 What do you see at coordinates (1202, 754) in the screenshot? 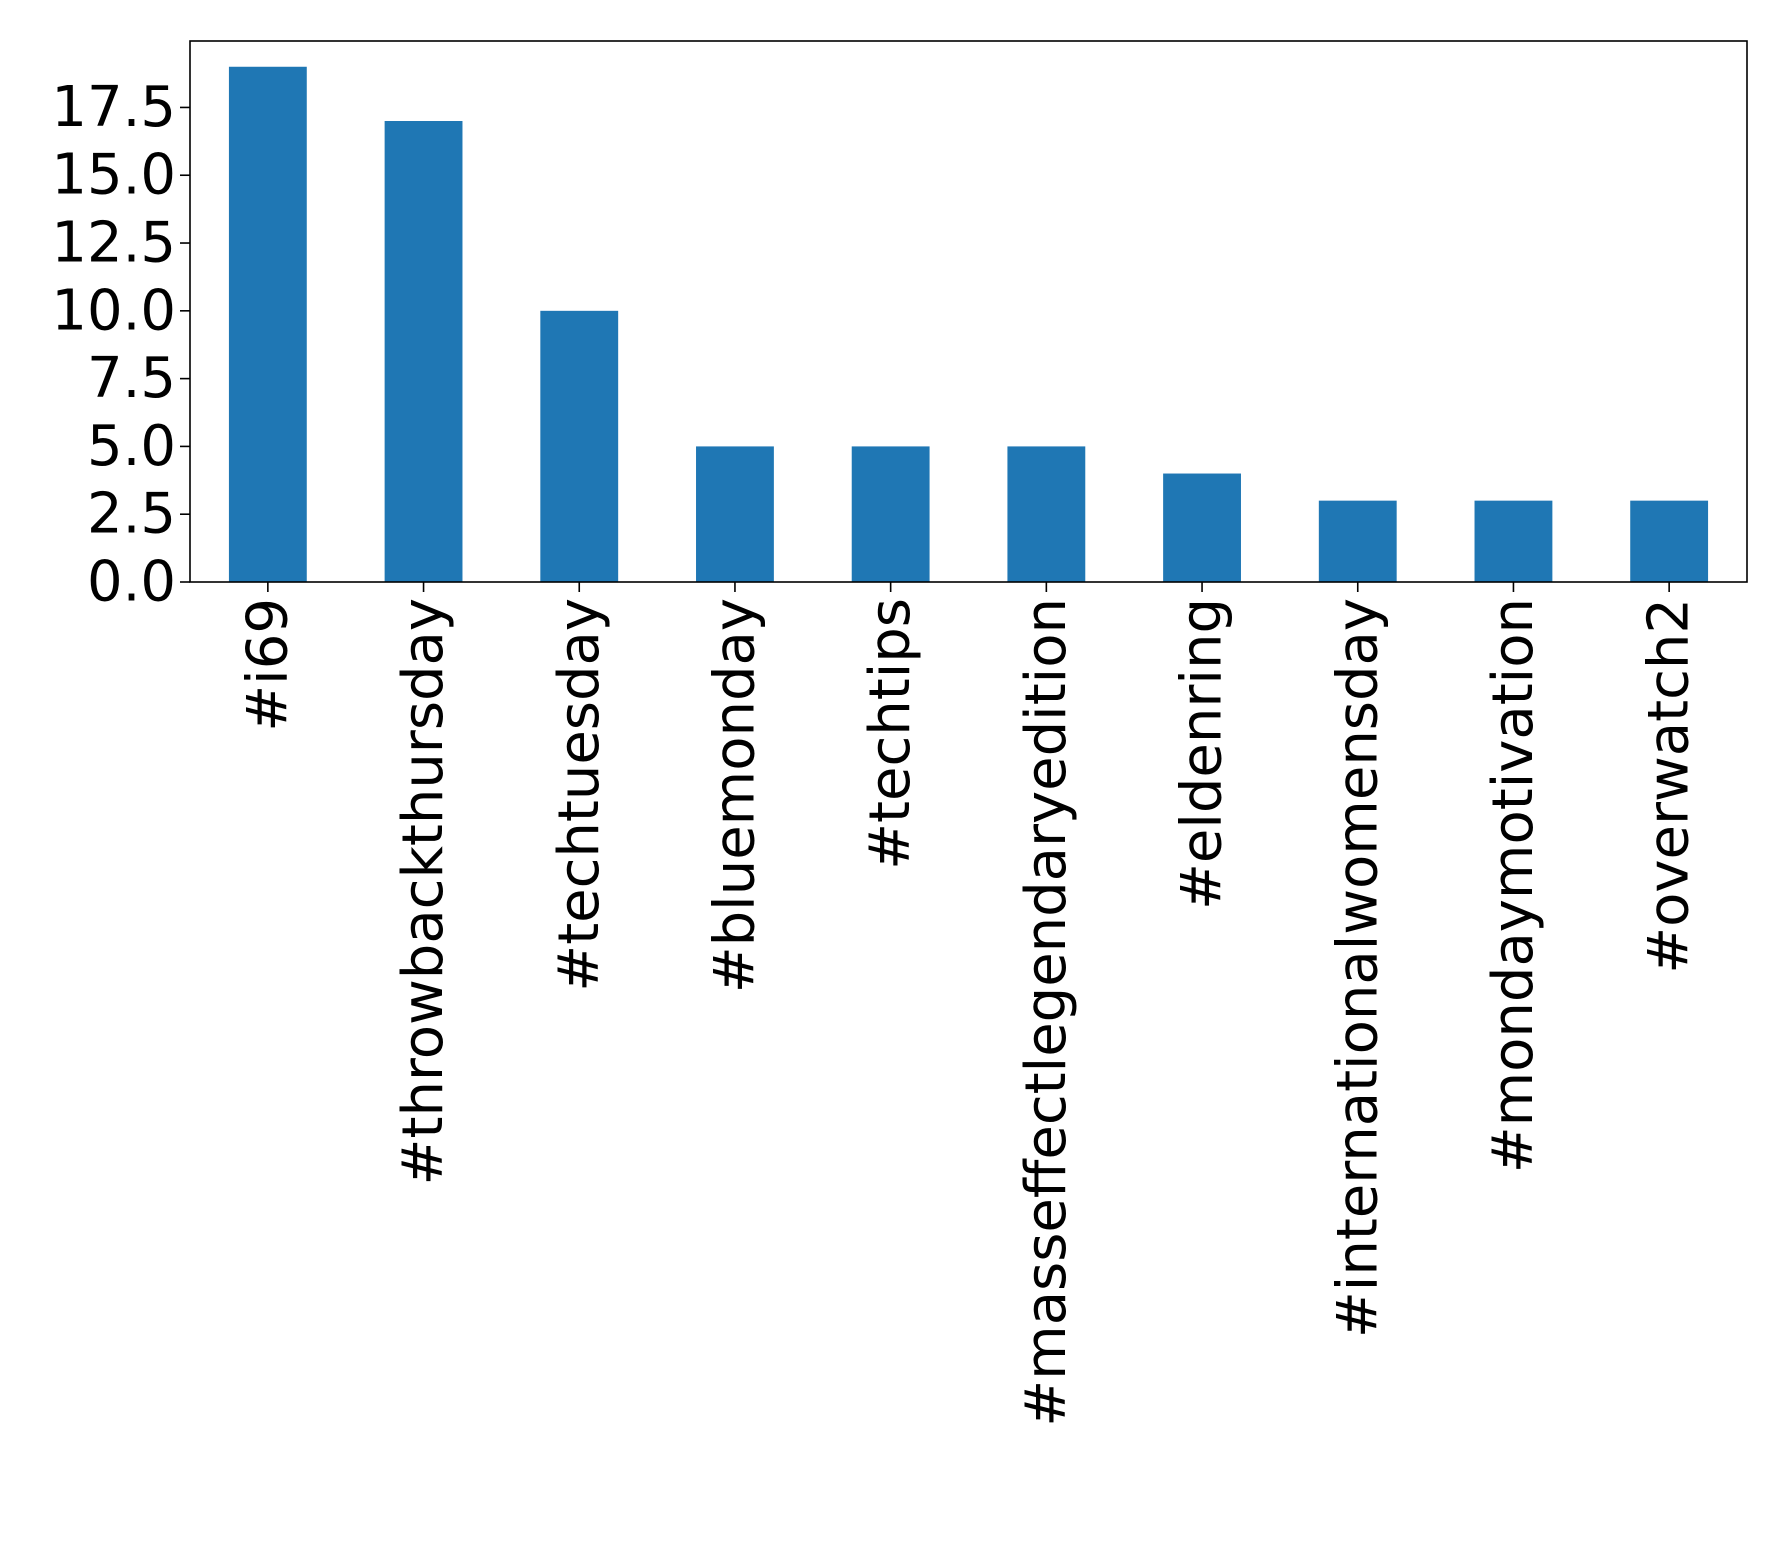
I see `x-tick-label-eldenring: #eldenring` at bounding box center [1202, 754].